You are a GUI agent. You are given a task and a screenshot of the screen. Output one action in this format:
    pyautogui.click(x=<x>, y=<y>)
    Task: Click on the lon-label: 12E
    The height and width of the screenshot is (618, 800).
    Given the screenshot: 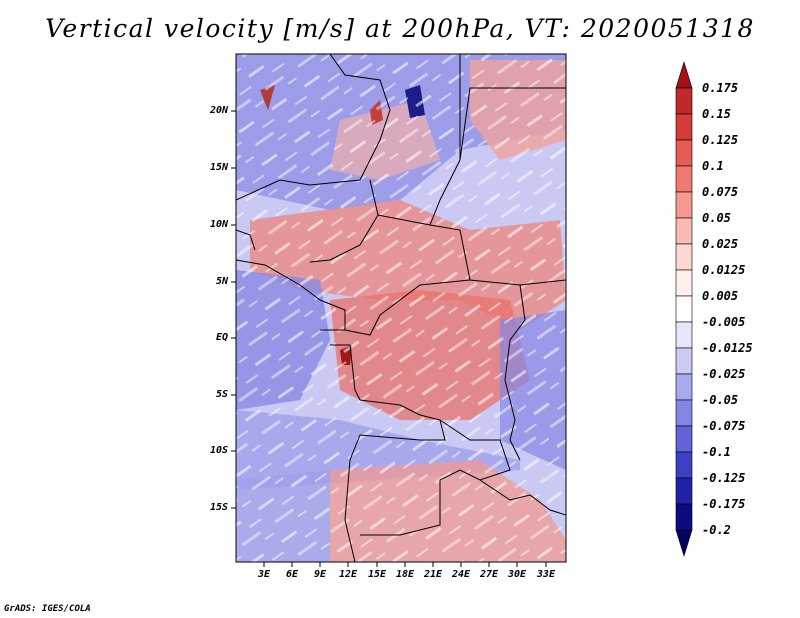 What is the action you would take?
    pyautogui.click(x=348, y=574)
    